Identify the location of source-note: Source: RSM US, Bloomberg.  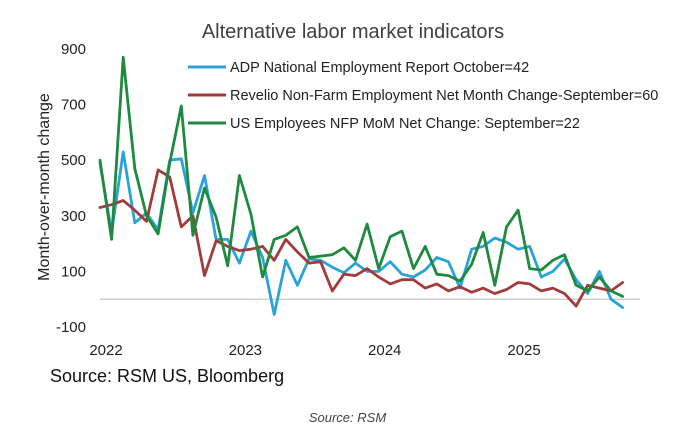
(167, 376).